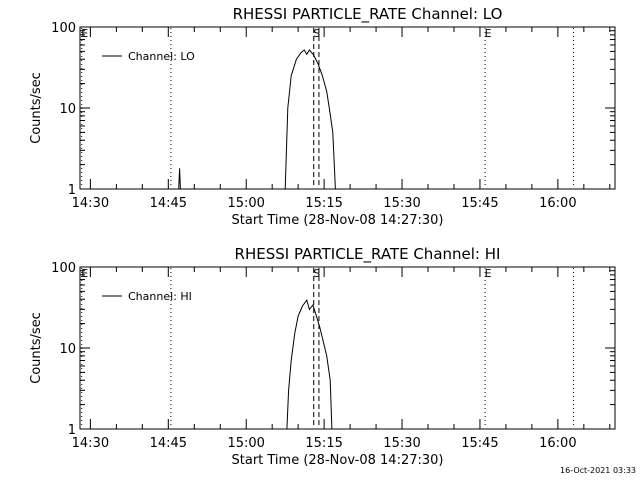 Image resolution: width=640 pixels, height=480 pixels. Describe the element at coordinates (160, 296) in the screenshot. I see `legend-entry: Channel: HI` at that location.